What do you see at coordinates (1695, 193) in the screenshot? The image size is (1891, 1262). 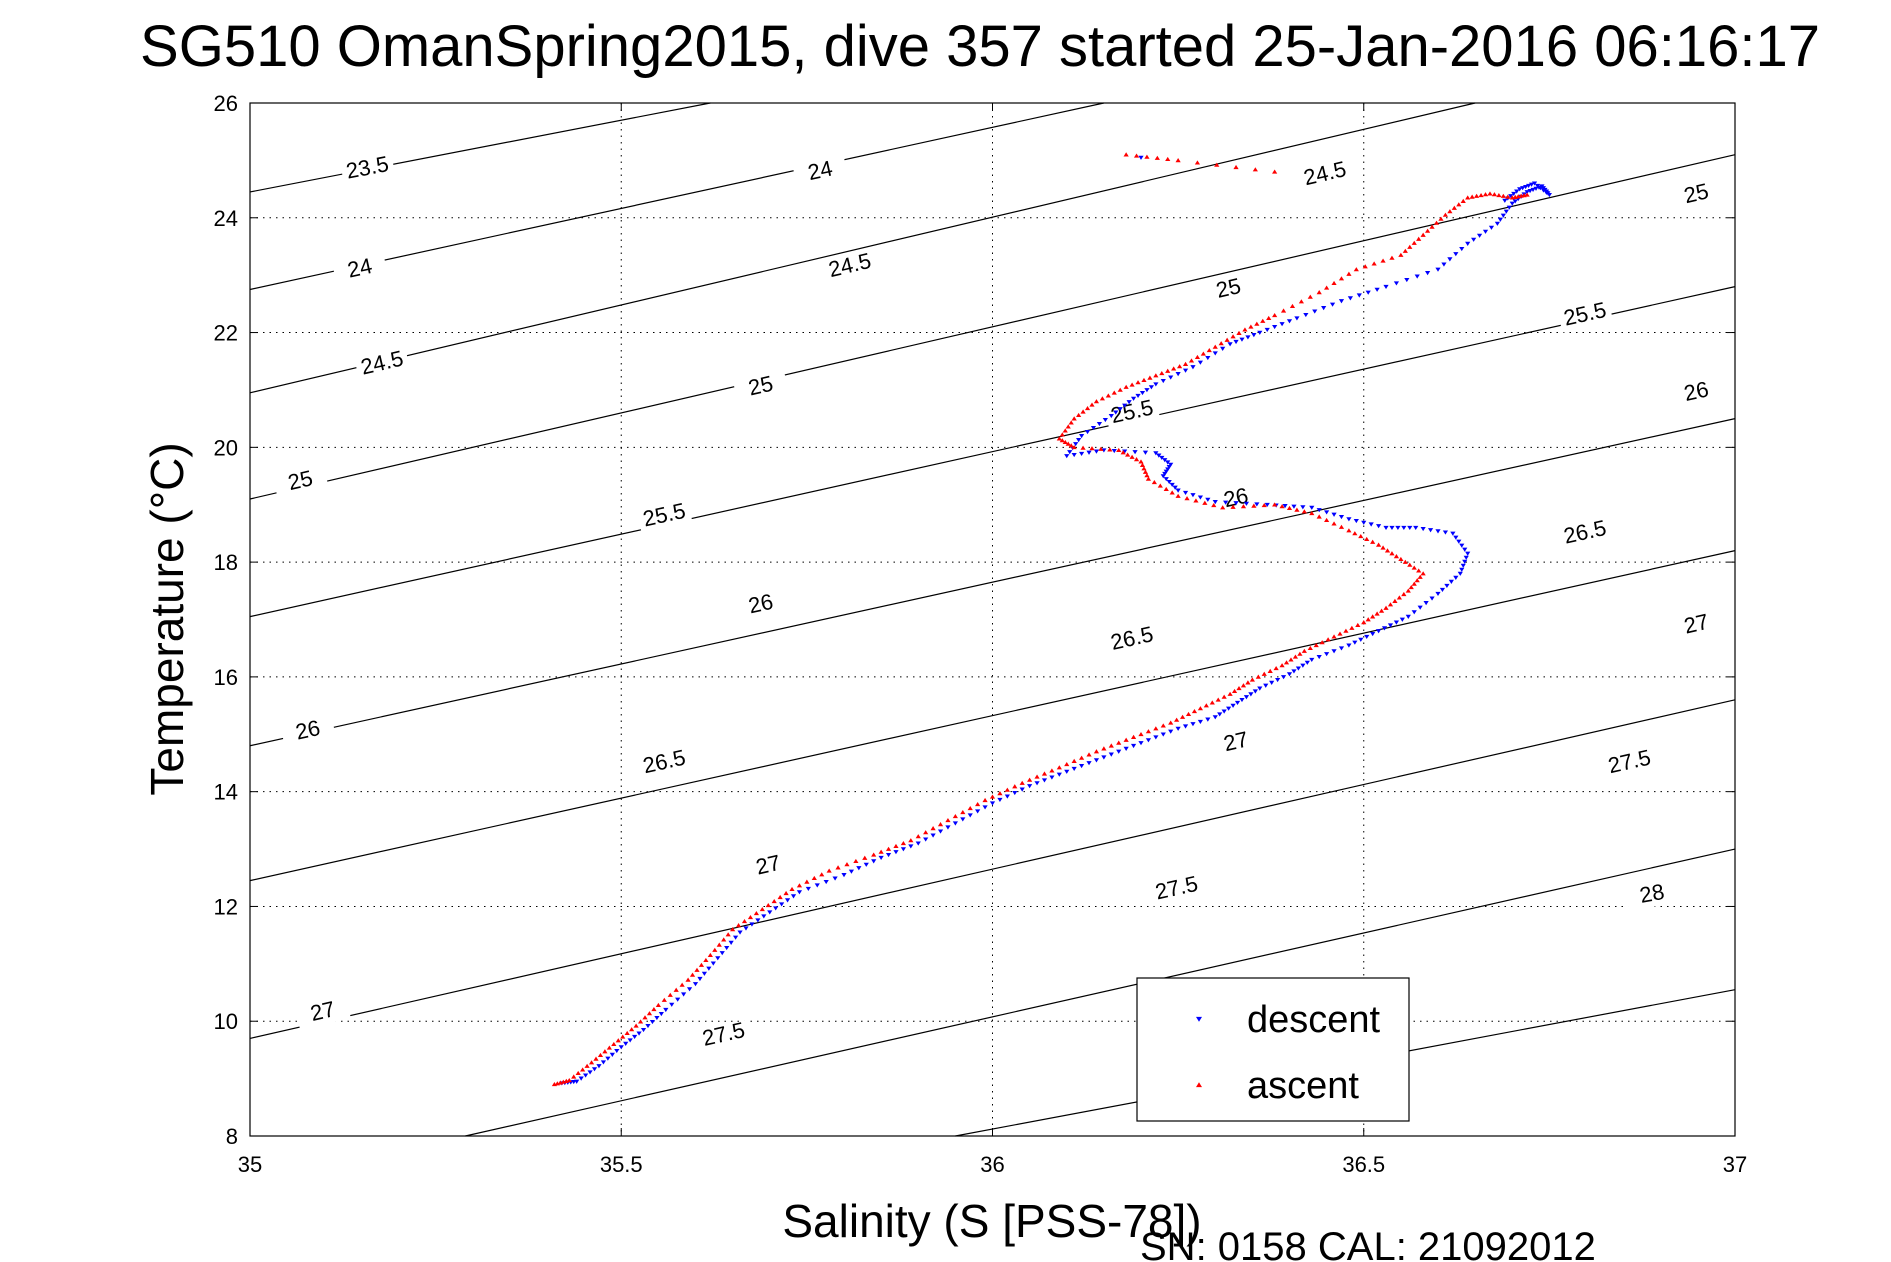 I see `isopycnal-label: 25` at bounding box center [1695, 193].